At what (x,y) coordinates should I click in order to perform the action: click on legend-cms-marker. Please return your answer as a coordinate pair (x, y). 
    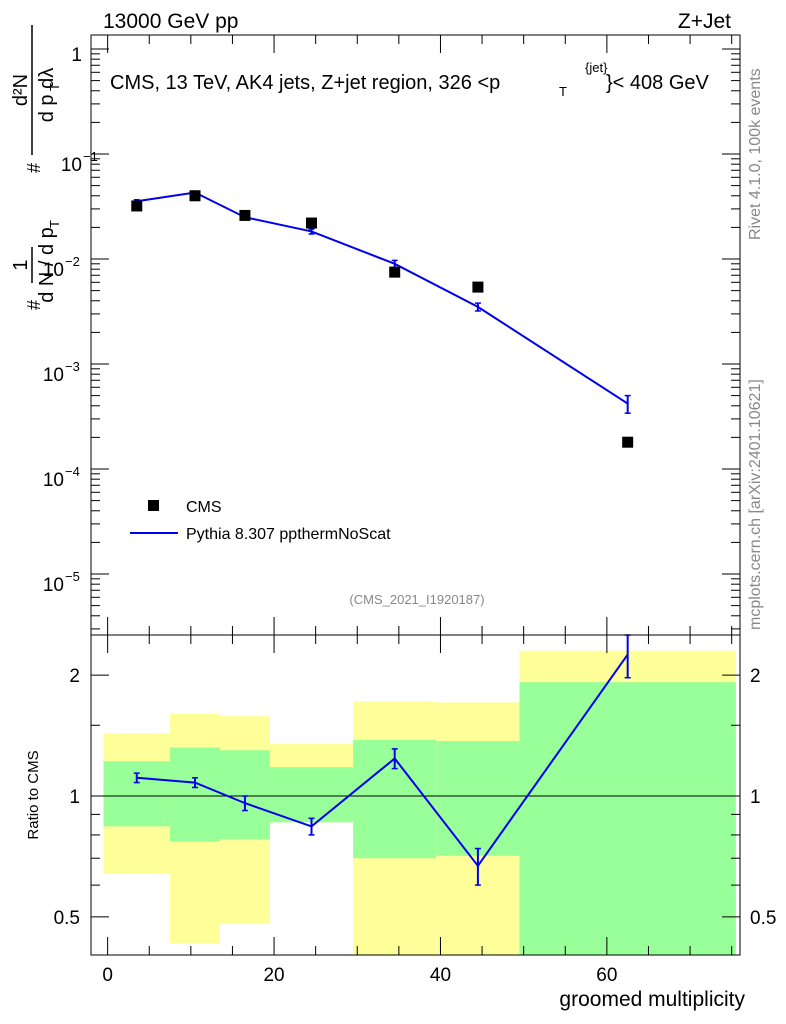
    Looking at the image, I should click on (153, 505).